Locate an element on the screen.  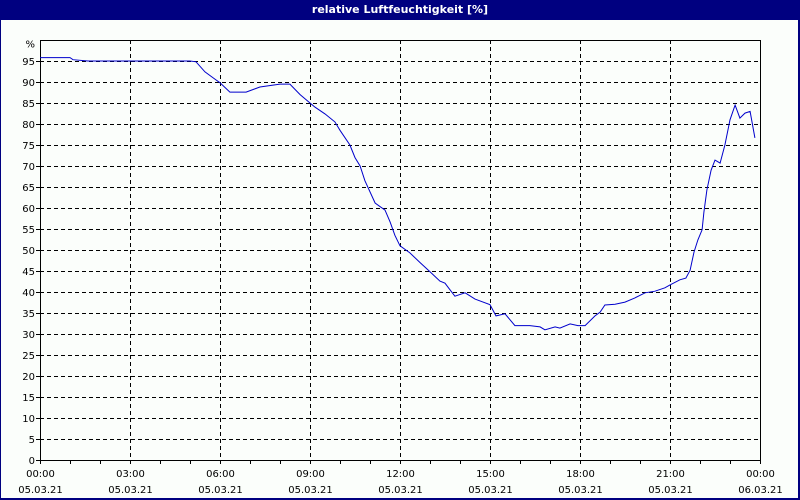
y-tick-label: 65 is located at coordinates (28, 188).